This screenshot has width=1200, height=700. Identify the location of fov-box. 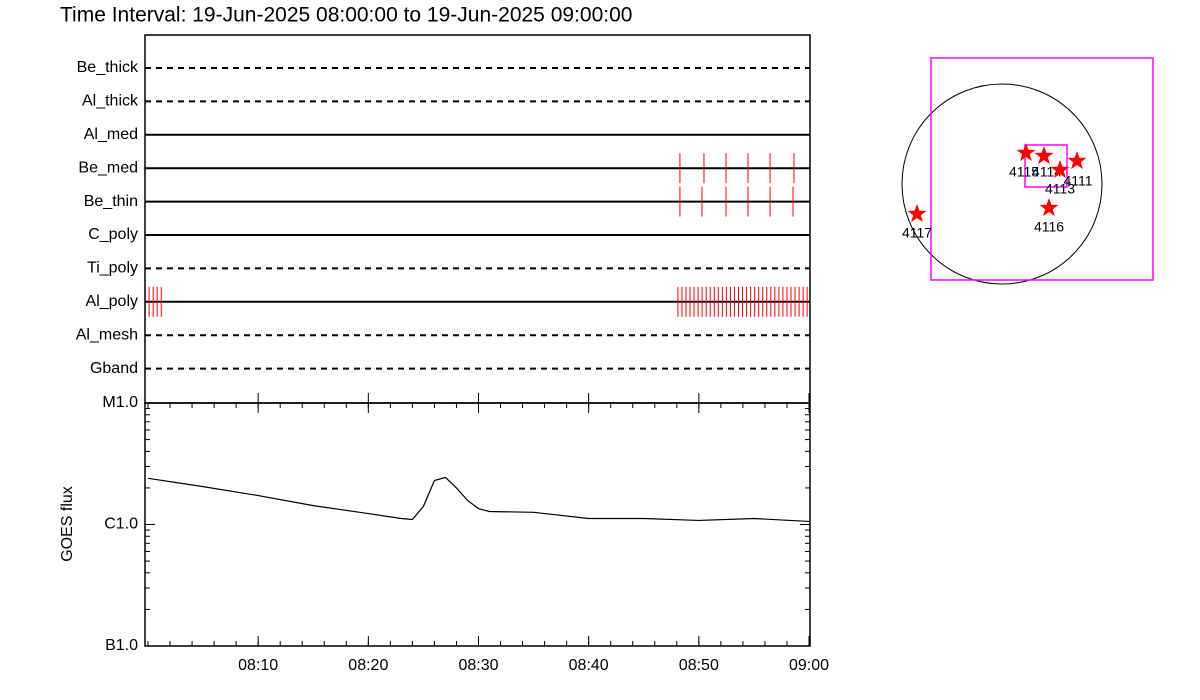
(1042, 169).